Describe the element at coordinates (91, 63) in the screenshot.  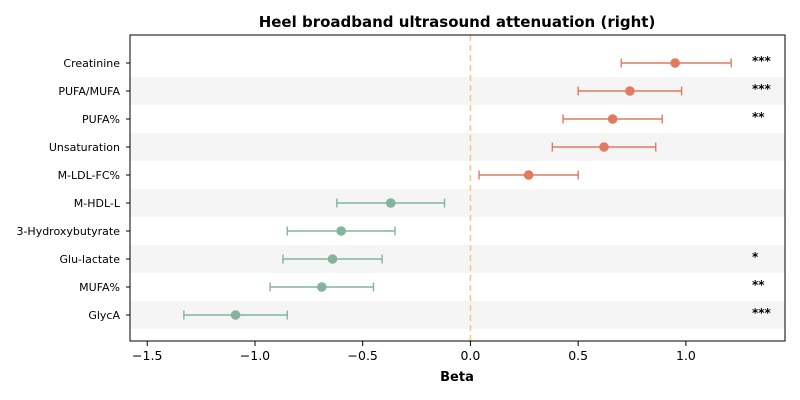
I see `row-label: Creatinine` at that location.